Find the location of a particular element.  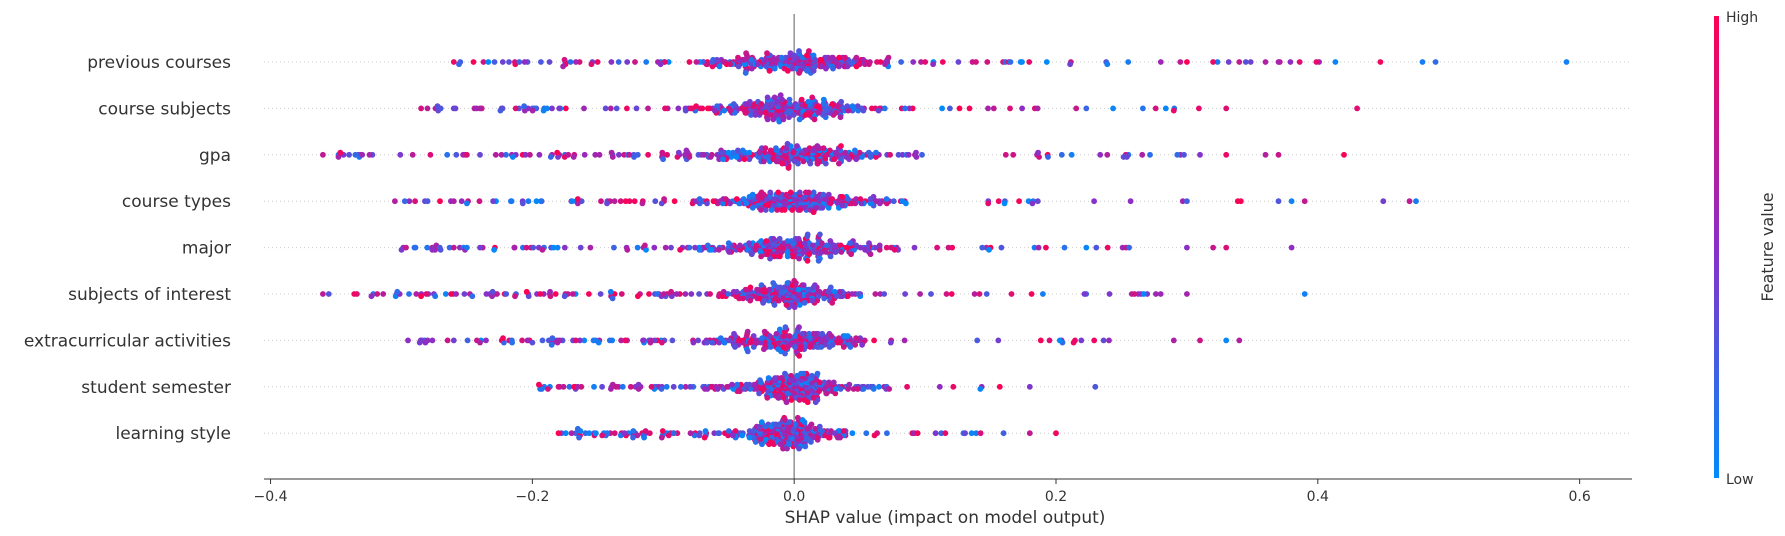

x-tick-label: 0.4 is located at coordinates (1318, 497).